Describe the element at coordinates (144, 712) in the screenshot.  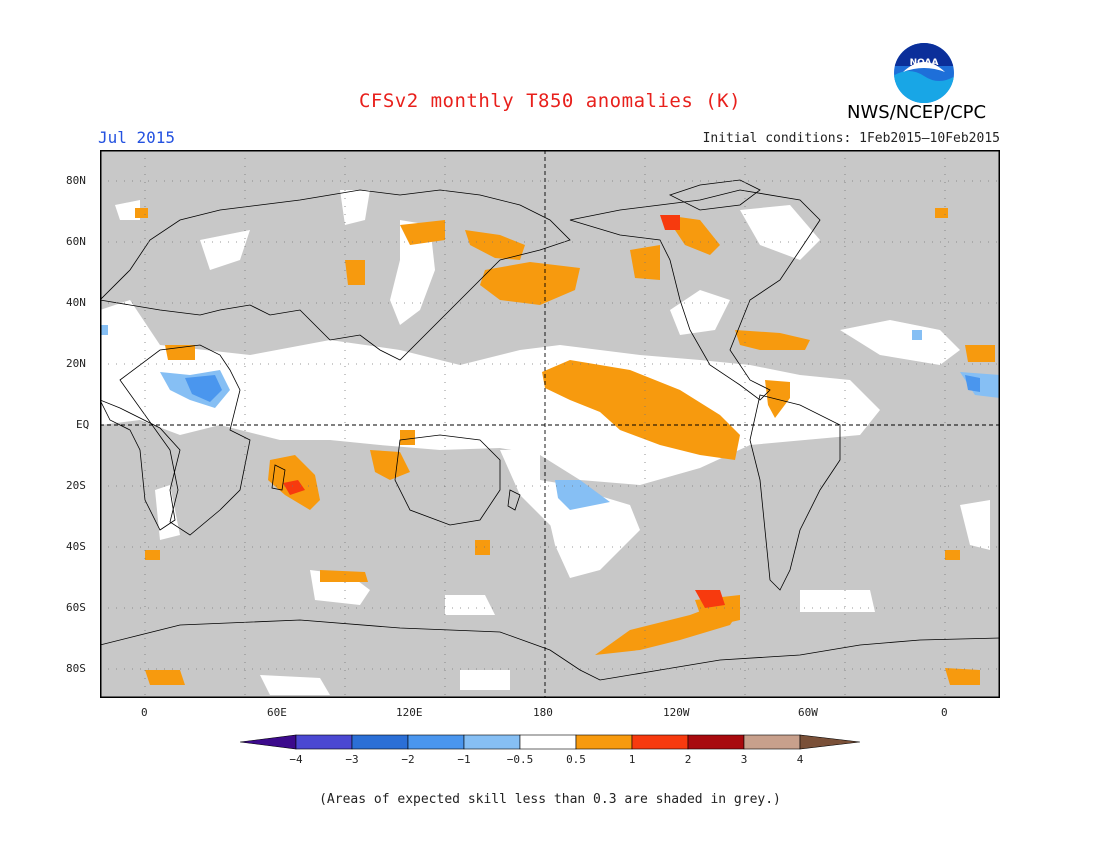
I see `lon-label-0-left: 0` at that location.